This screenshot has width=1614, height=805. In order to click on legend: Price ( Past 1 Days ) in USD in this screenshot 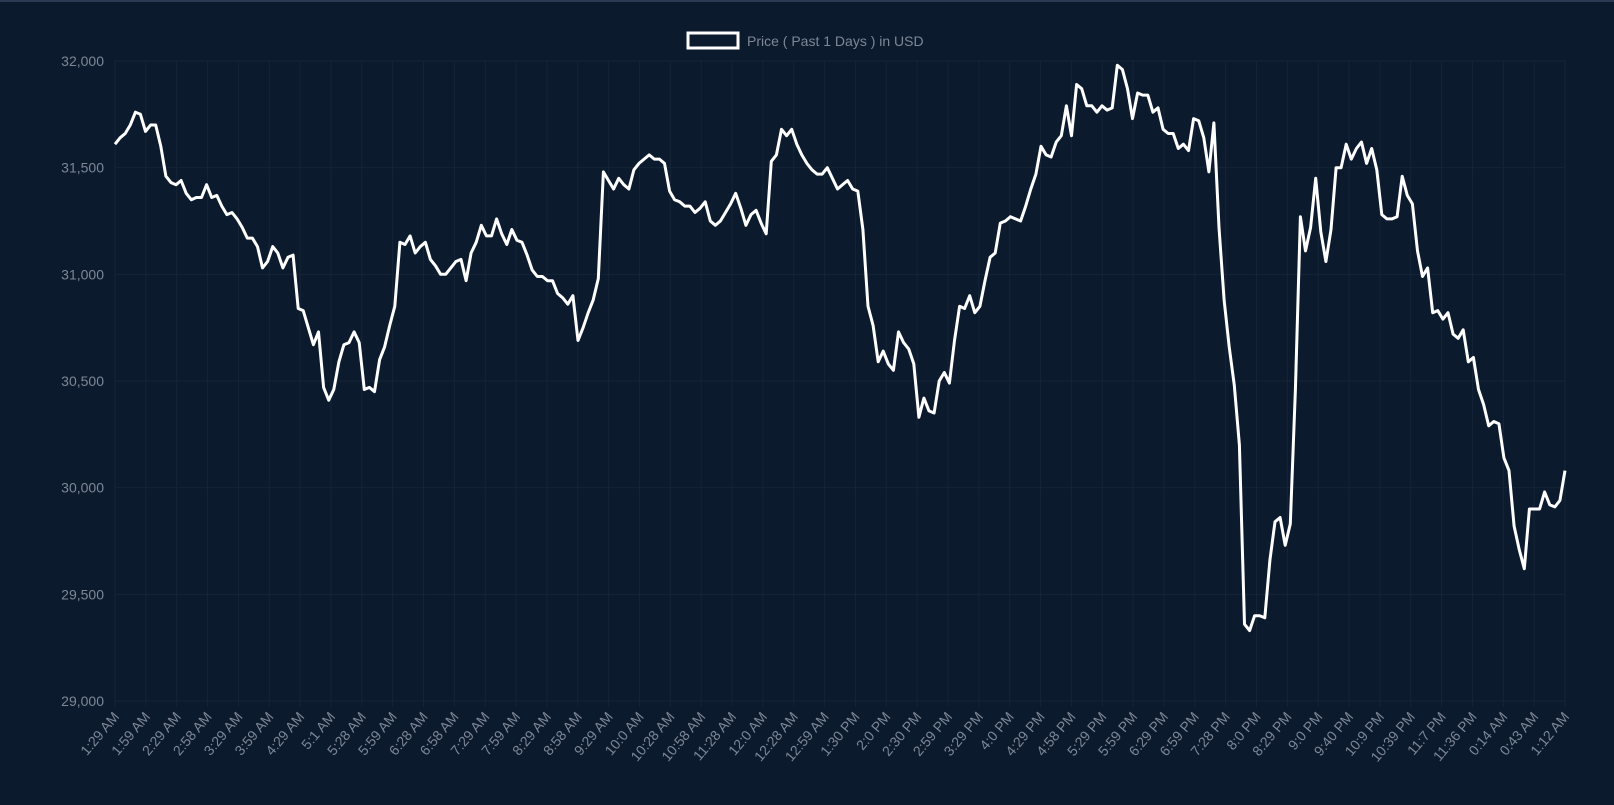, I will do `click(805, 40)`.